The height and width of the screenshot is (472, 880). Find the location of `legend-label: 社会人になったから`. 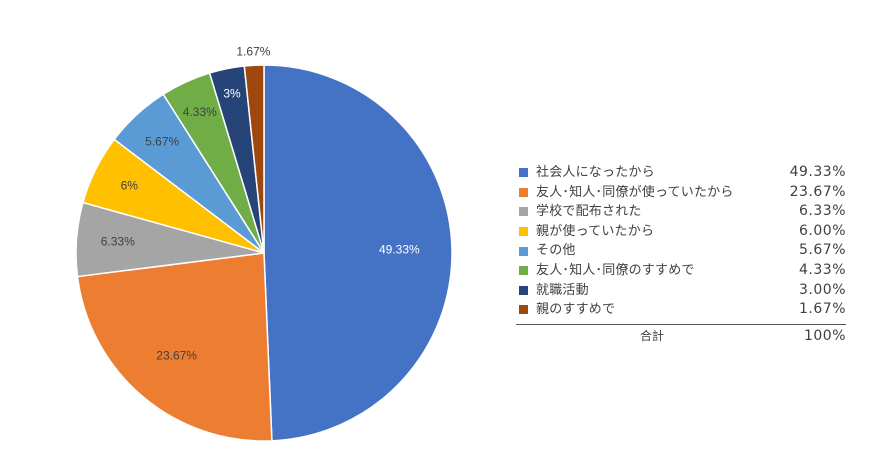

legend-label: 社会人になったから is located at coordinates (595, 172).